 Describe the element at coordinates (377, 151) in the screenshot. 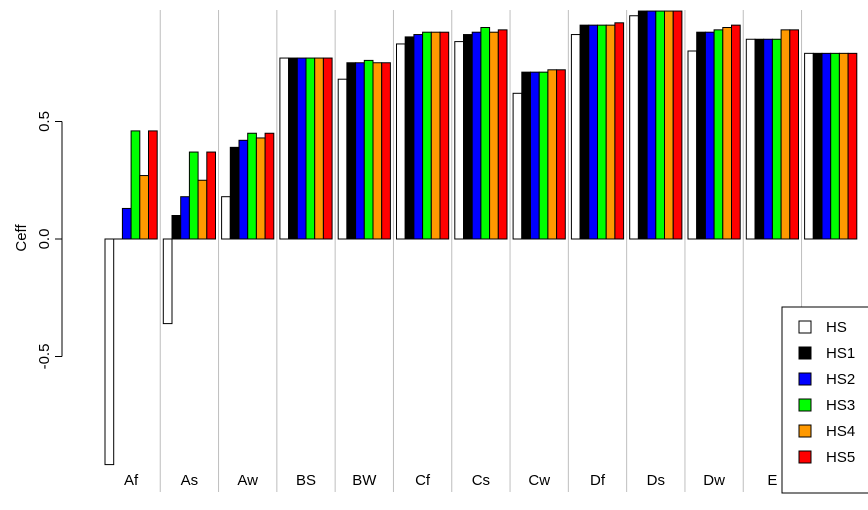

I see `bar-hs4-bw` at that location.